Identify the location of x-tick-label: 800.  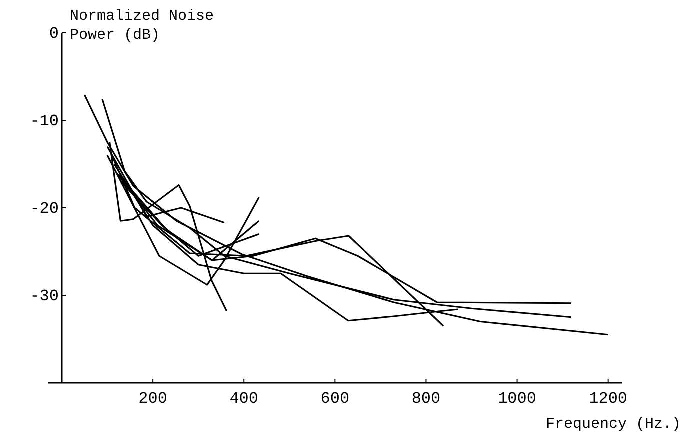
(426, 399).